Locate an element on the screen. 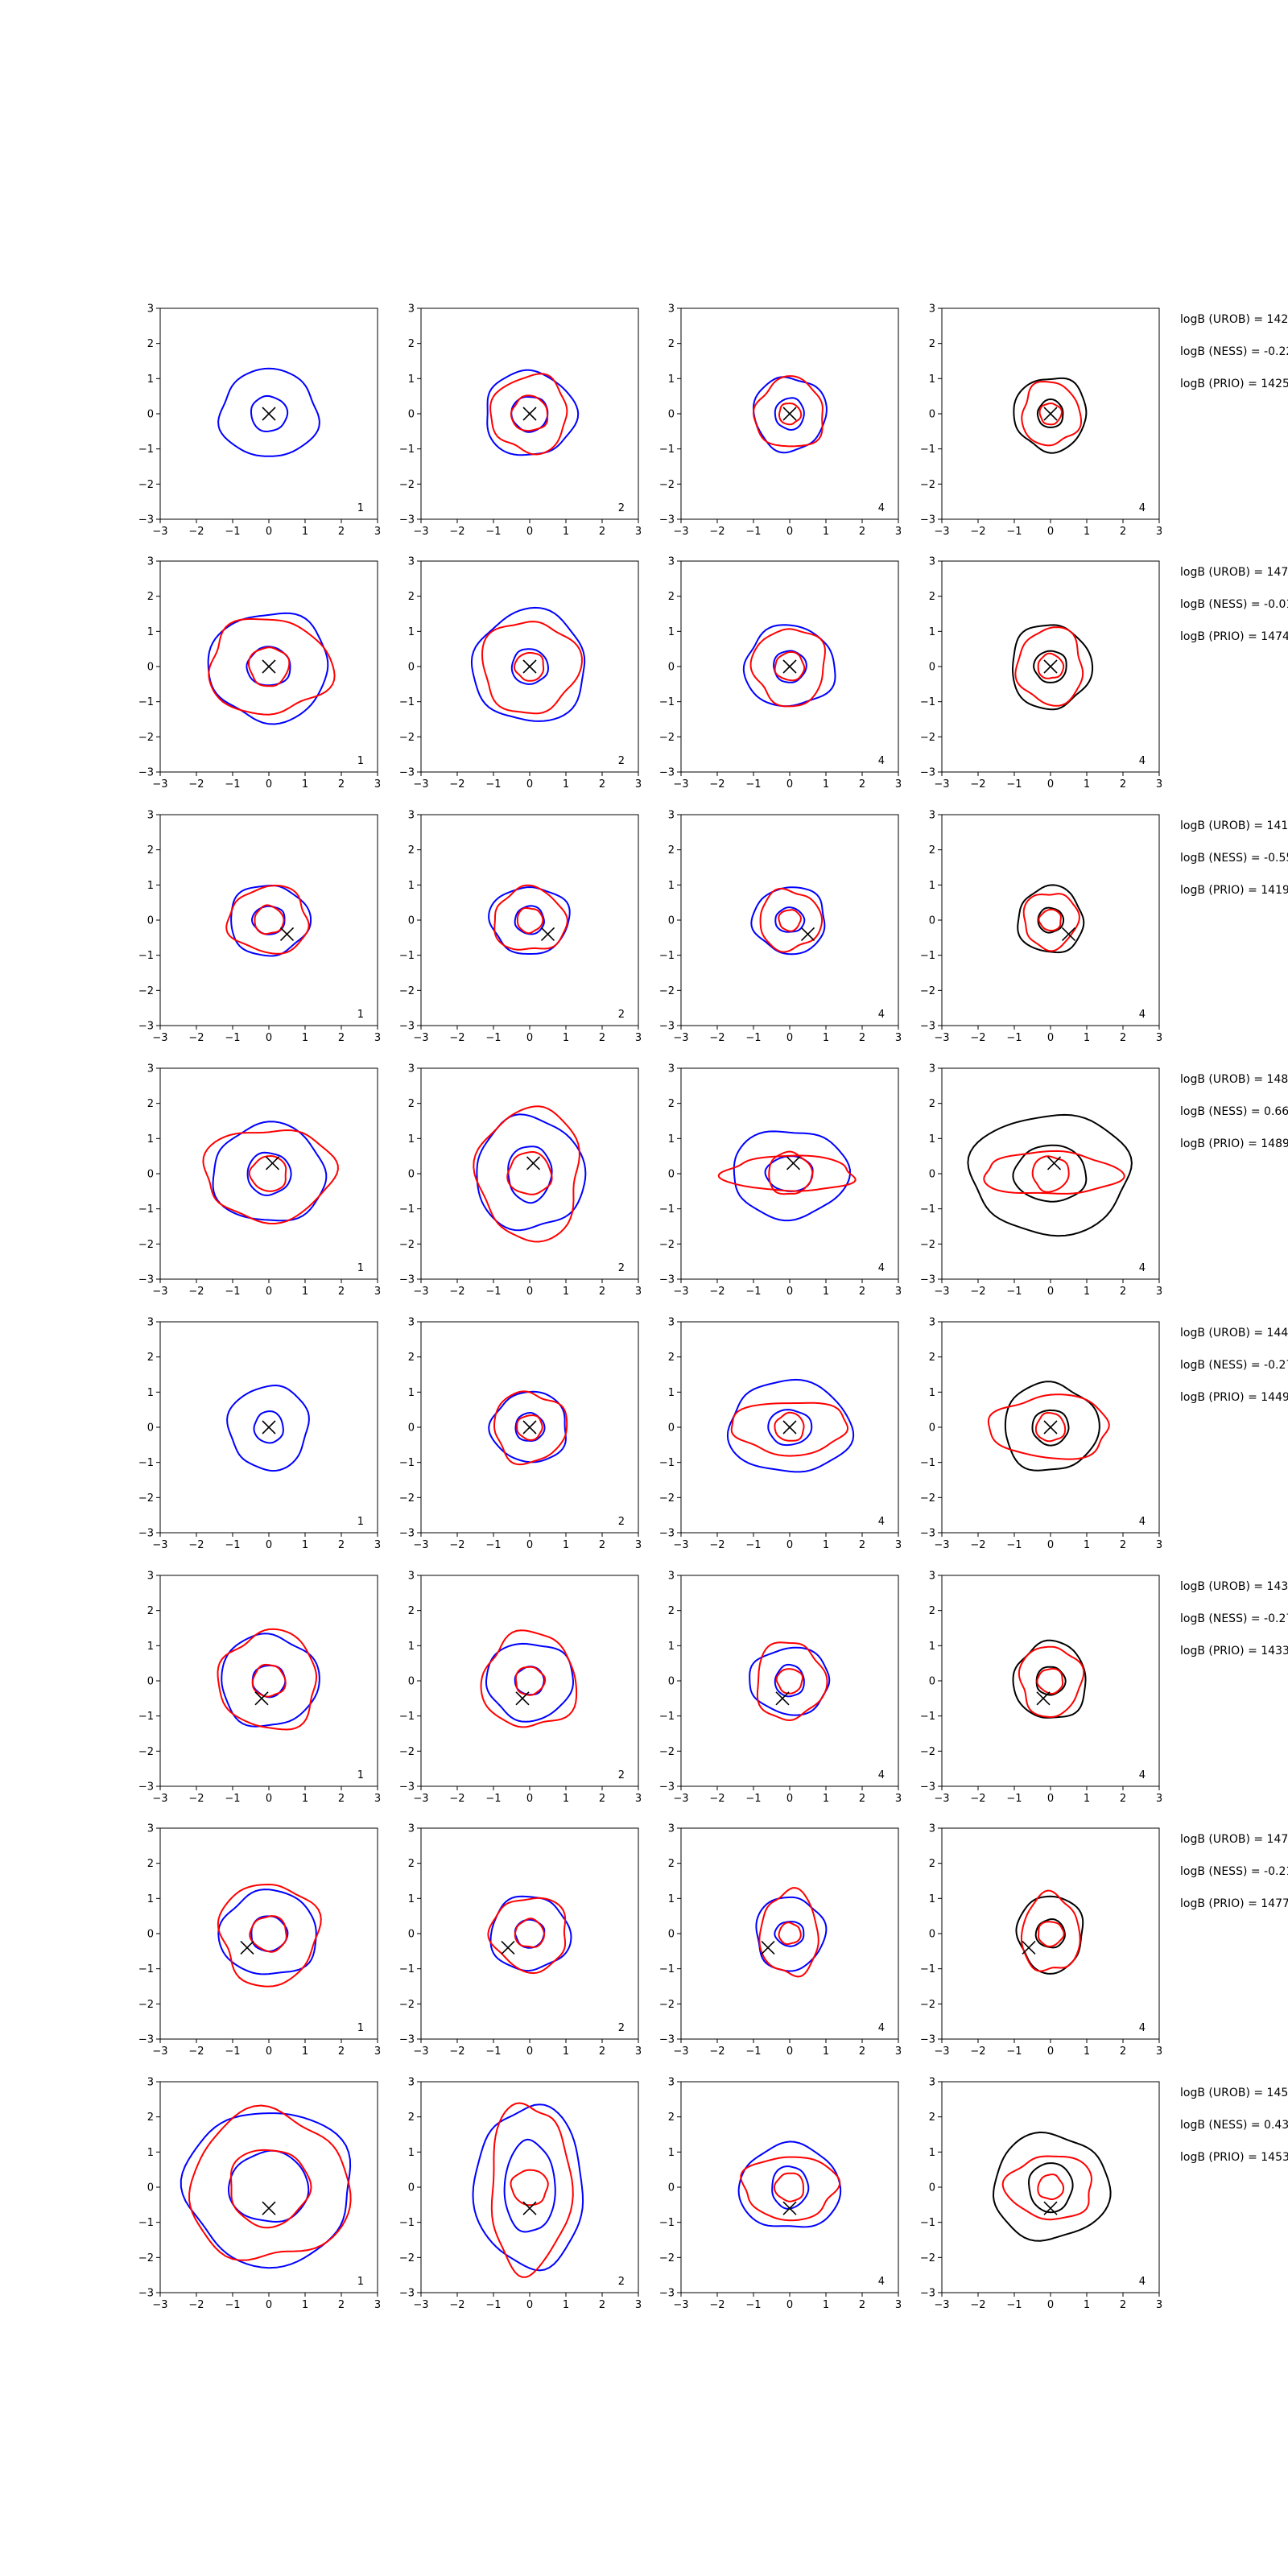  panel-label: 1 is located at coordinates (360, 1775).